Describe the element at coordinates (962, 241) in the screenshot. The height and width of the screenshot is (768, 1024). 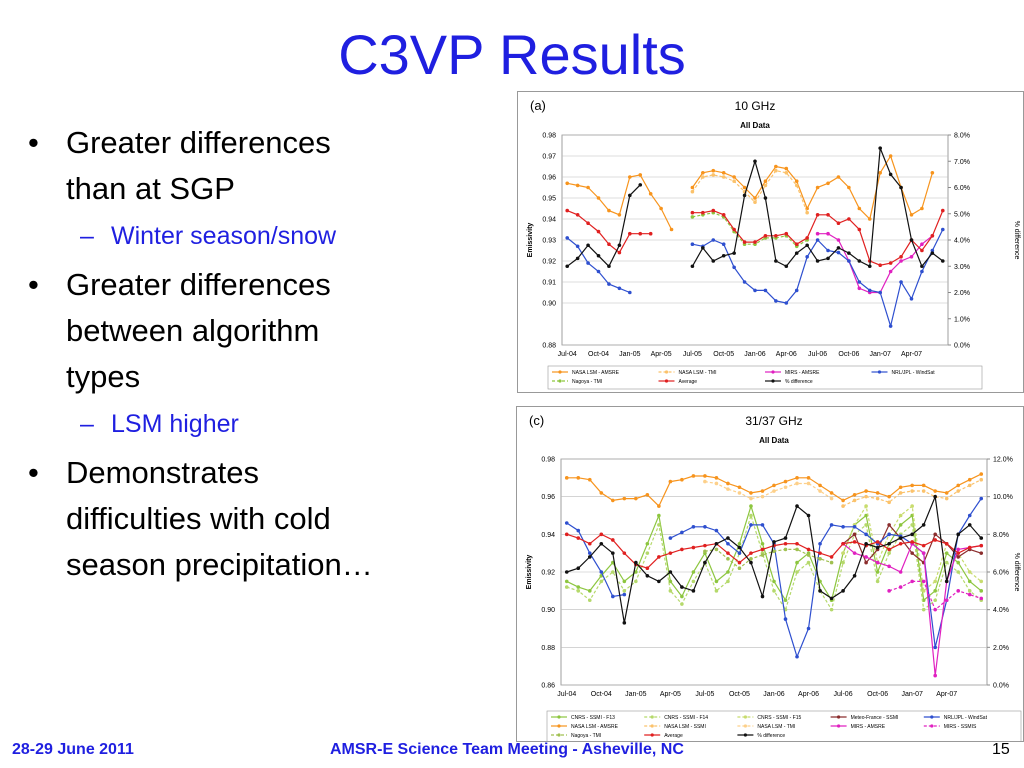
I see `y2-tick-label: 4.0%` at that location.